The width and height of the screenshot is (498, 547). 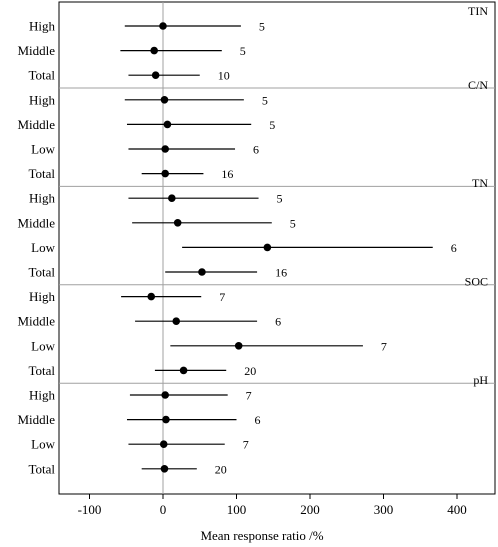 I want to click on x-axis: -100 0 100 200 300 400, so click(x=272, y=505).